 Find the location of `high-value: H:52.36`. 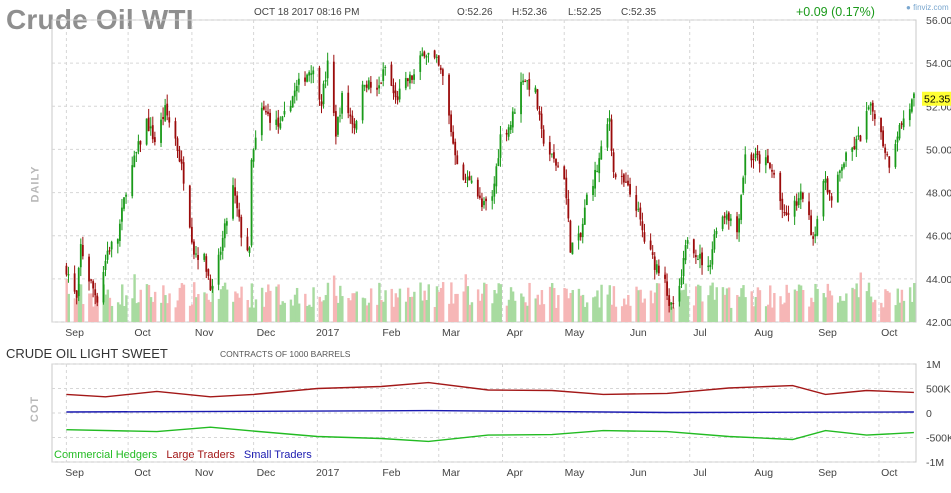

high-value: H:52.36 is located at coordinates (530, 12).